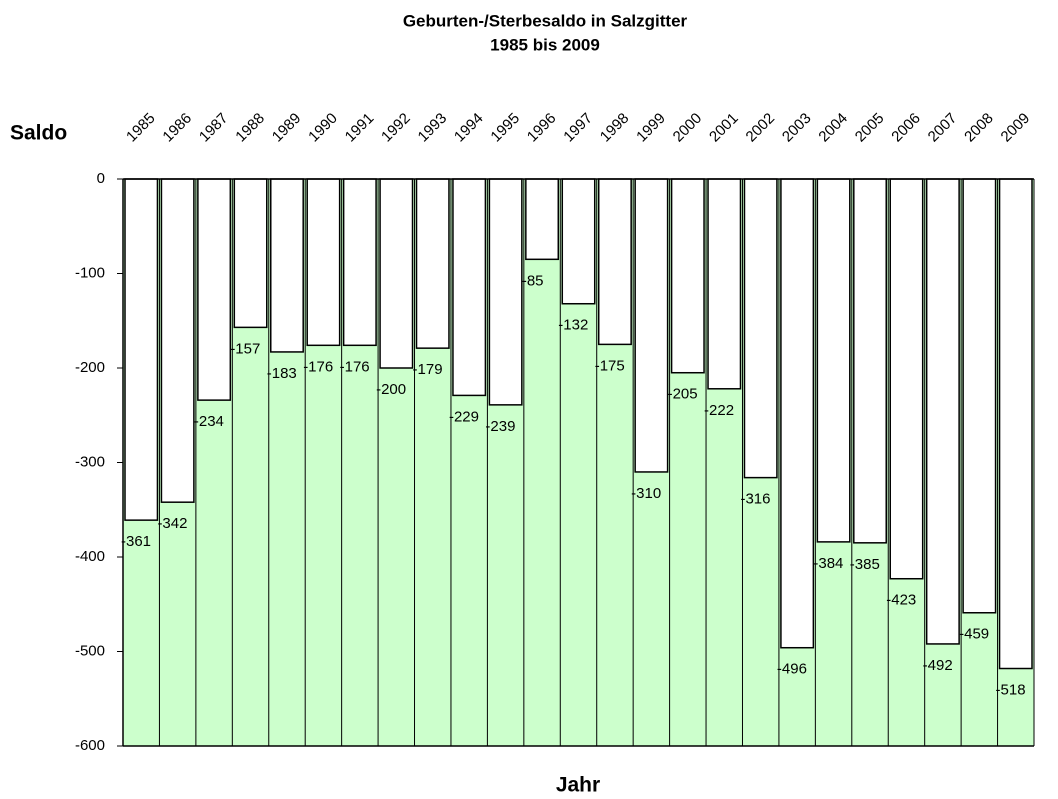  Describe the element at coordinates (761, 128) in the screenshot. I see `x-tick-label: 2002` at that location.